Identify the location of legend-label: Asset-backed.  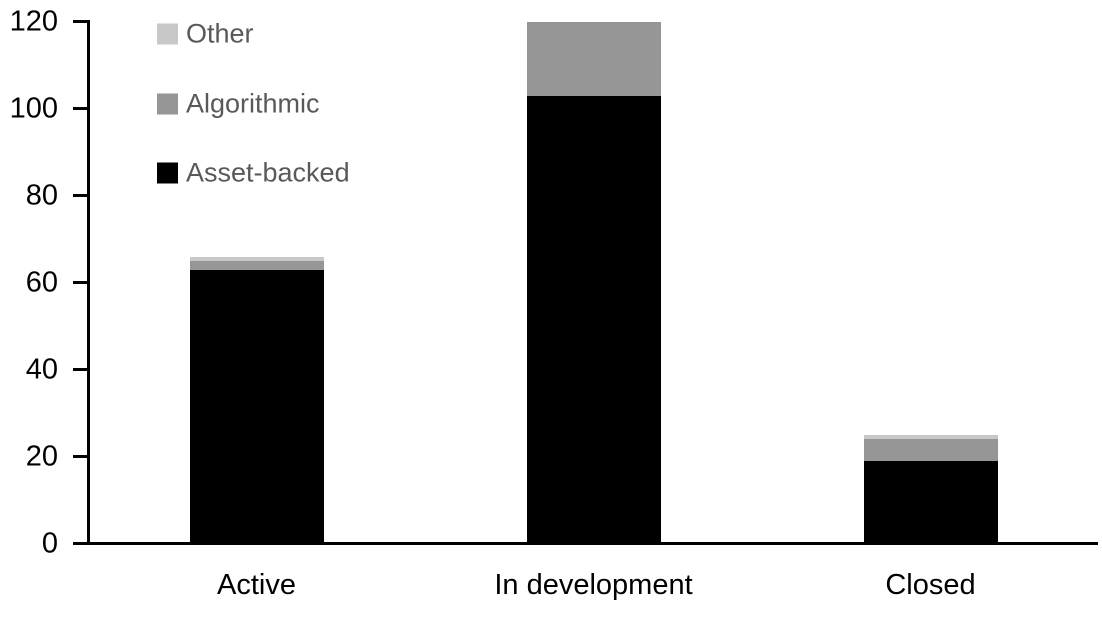
(268, 172).